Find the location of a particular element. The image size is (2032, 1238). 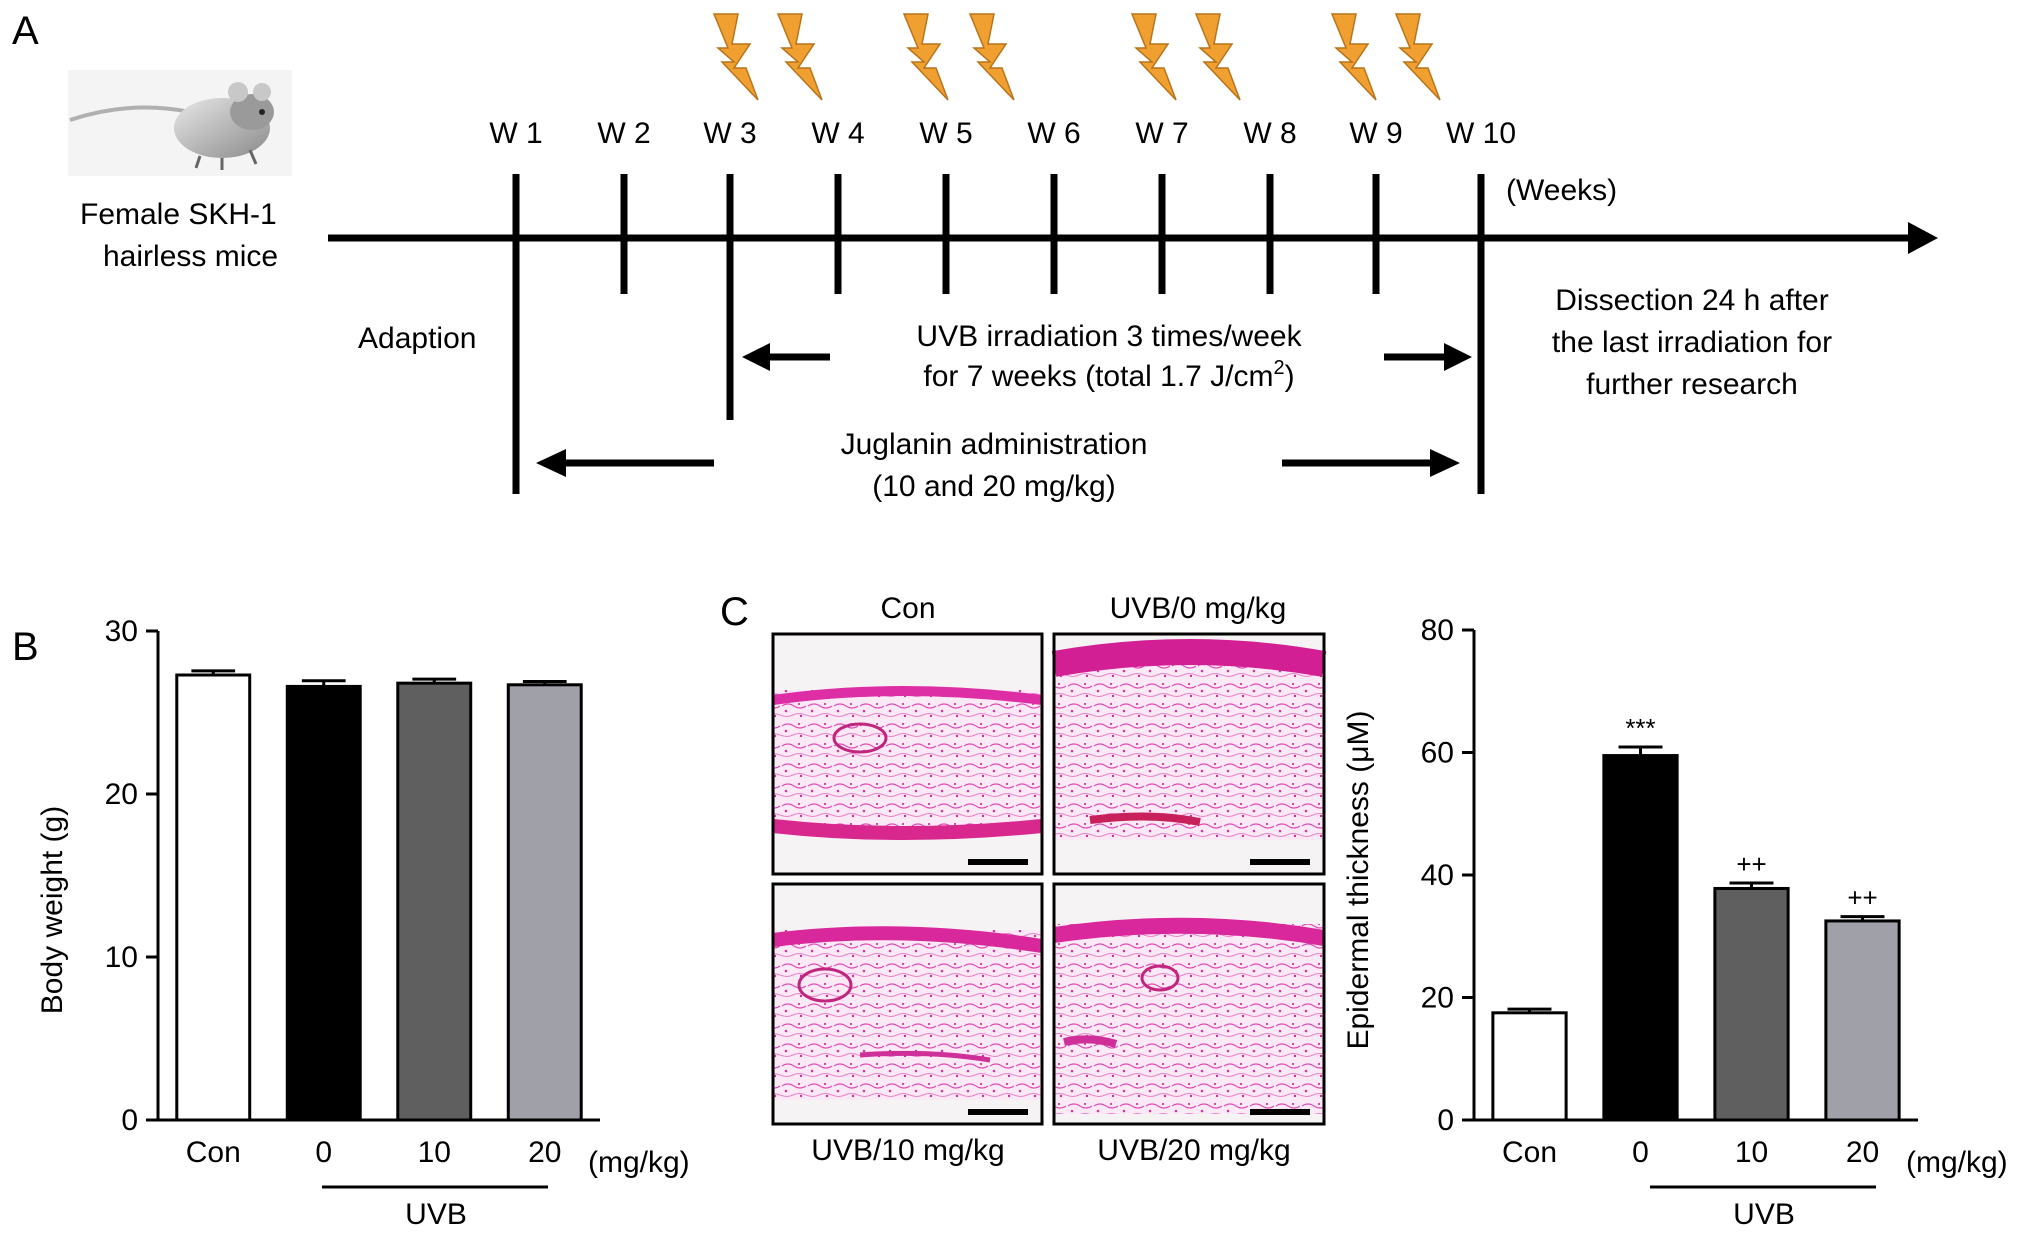

micro-label-con: Con is located at coordinates (907, 608).